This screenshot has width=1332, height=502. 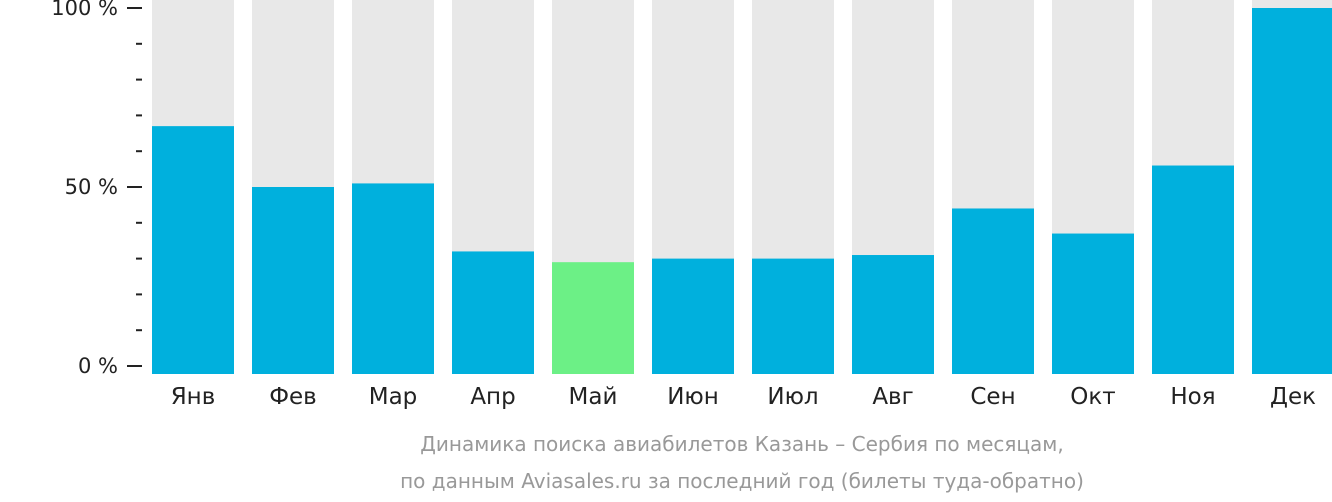 I want to click on y-tick-label: 0 %, so click(x=98, y=366).